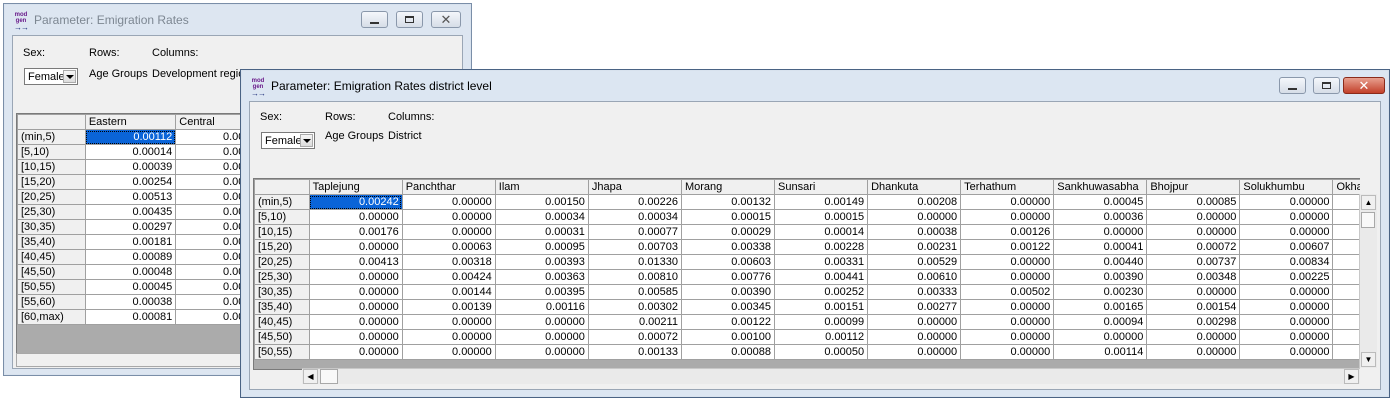 This screenshot has height=403, width=1394. I want to click on grid-cell: 0.00063, so click(448, 247).